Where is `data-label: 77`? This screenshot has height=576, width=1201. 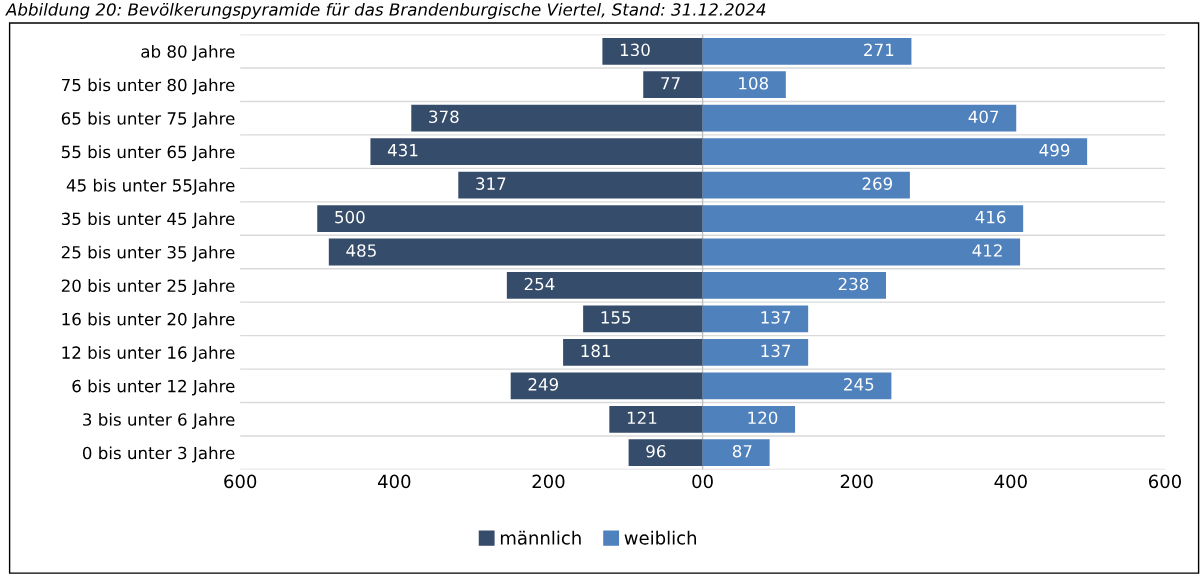 data-label: 77 is located at coordinates (670, 83).